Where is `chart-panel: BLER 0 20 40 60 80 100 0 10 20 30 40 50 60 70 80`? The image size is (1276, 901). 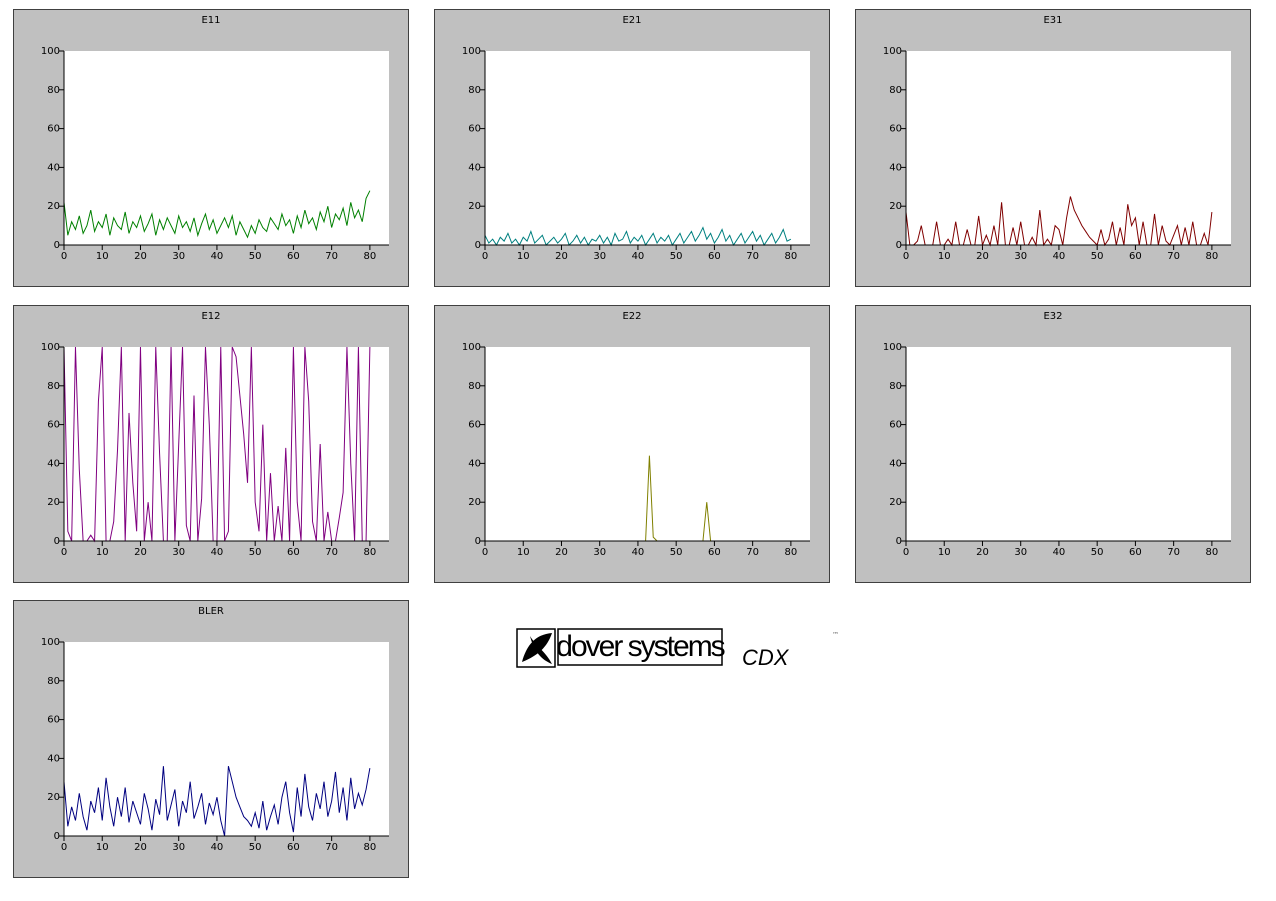
chart-panel: BLER 0 20 40 60 80 100 0 10 20 30 40 50 60 70 80 is located at coordinates (211, 739).